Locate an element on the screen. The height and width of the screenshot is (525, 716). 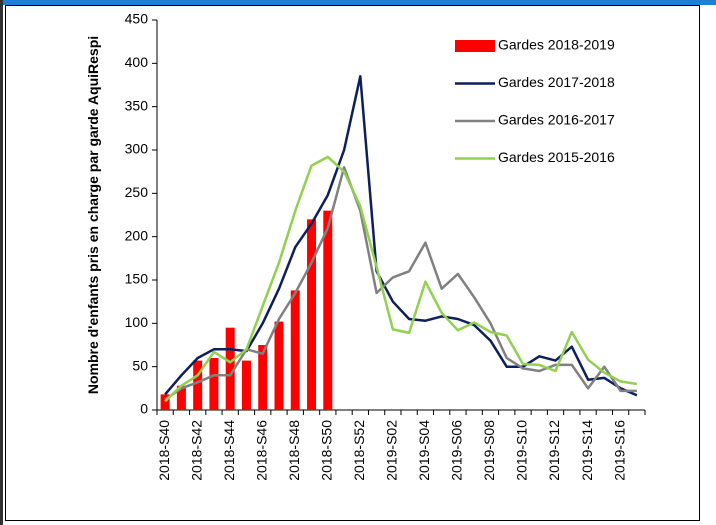
x-tick-label: 2018-S48 is located at coordinates (294, 450).